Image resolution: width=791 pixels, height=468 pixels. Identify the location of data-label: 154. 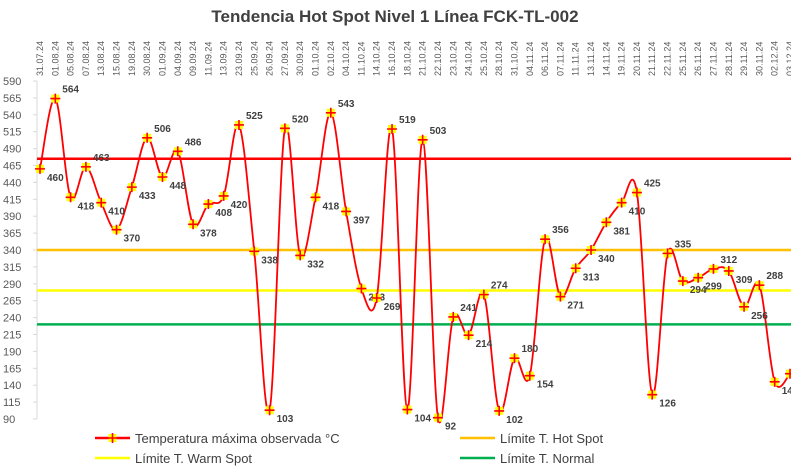
(545, 385).